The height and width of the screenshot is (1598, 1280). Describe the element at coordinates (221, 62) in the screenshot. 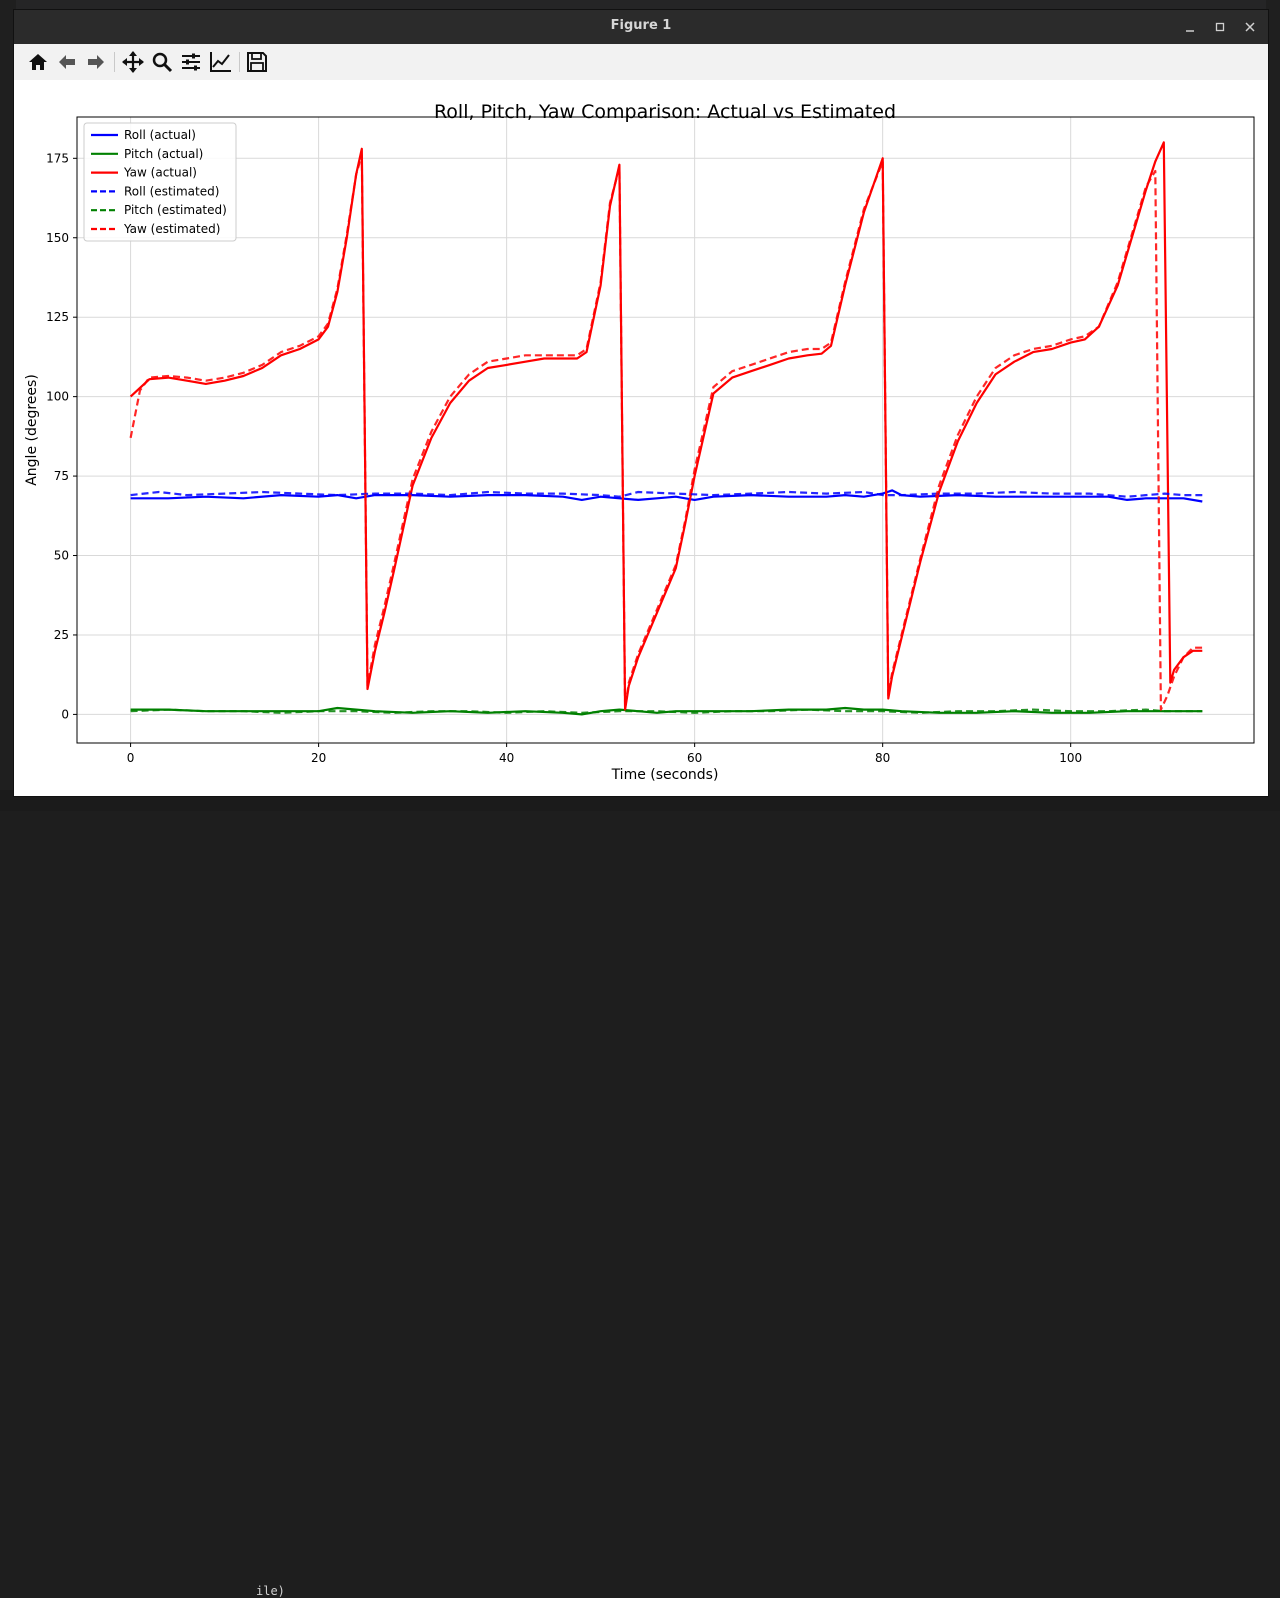

I see `axes-edit-icon` at that location.